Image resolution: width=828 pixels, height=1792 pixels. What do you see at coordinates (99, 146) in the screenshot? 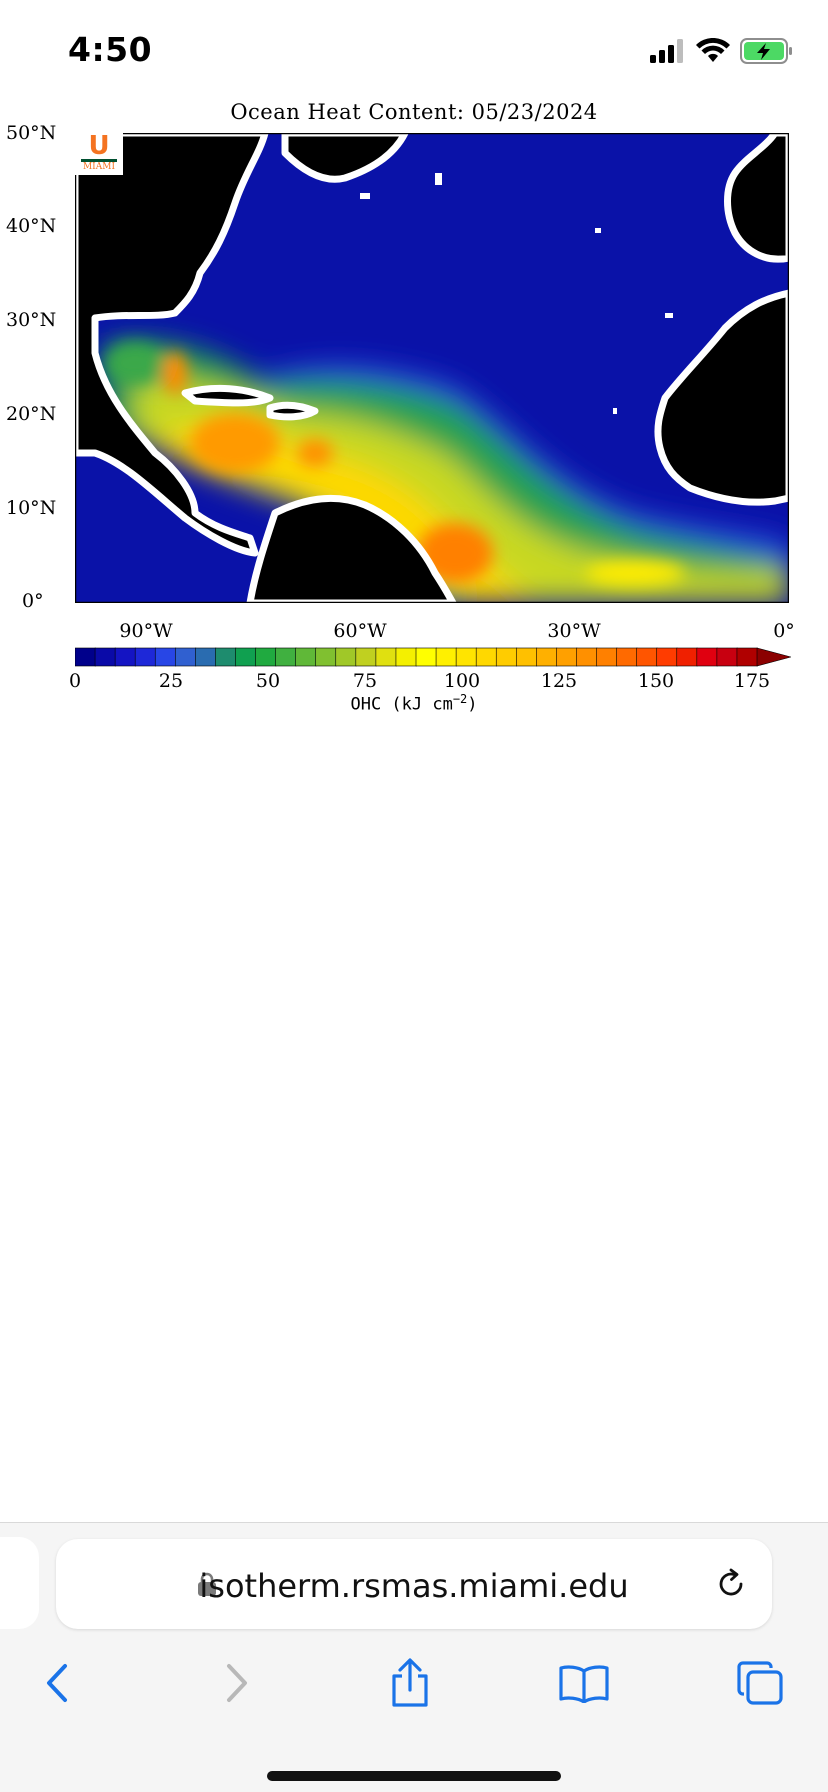
I see `logo-letter: U` at bounding box center [99, 146].